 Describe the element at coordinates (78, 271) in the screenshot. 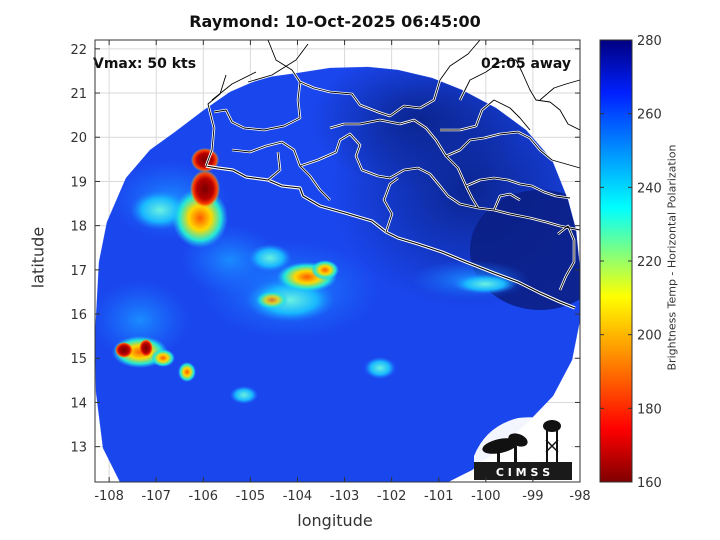

I see `y-tick-label: 17` at that location.